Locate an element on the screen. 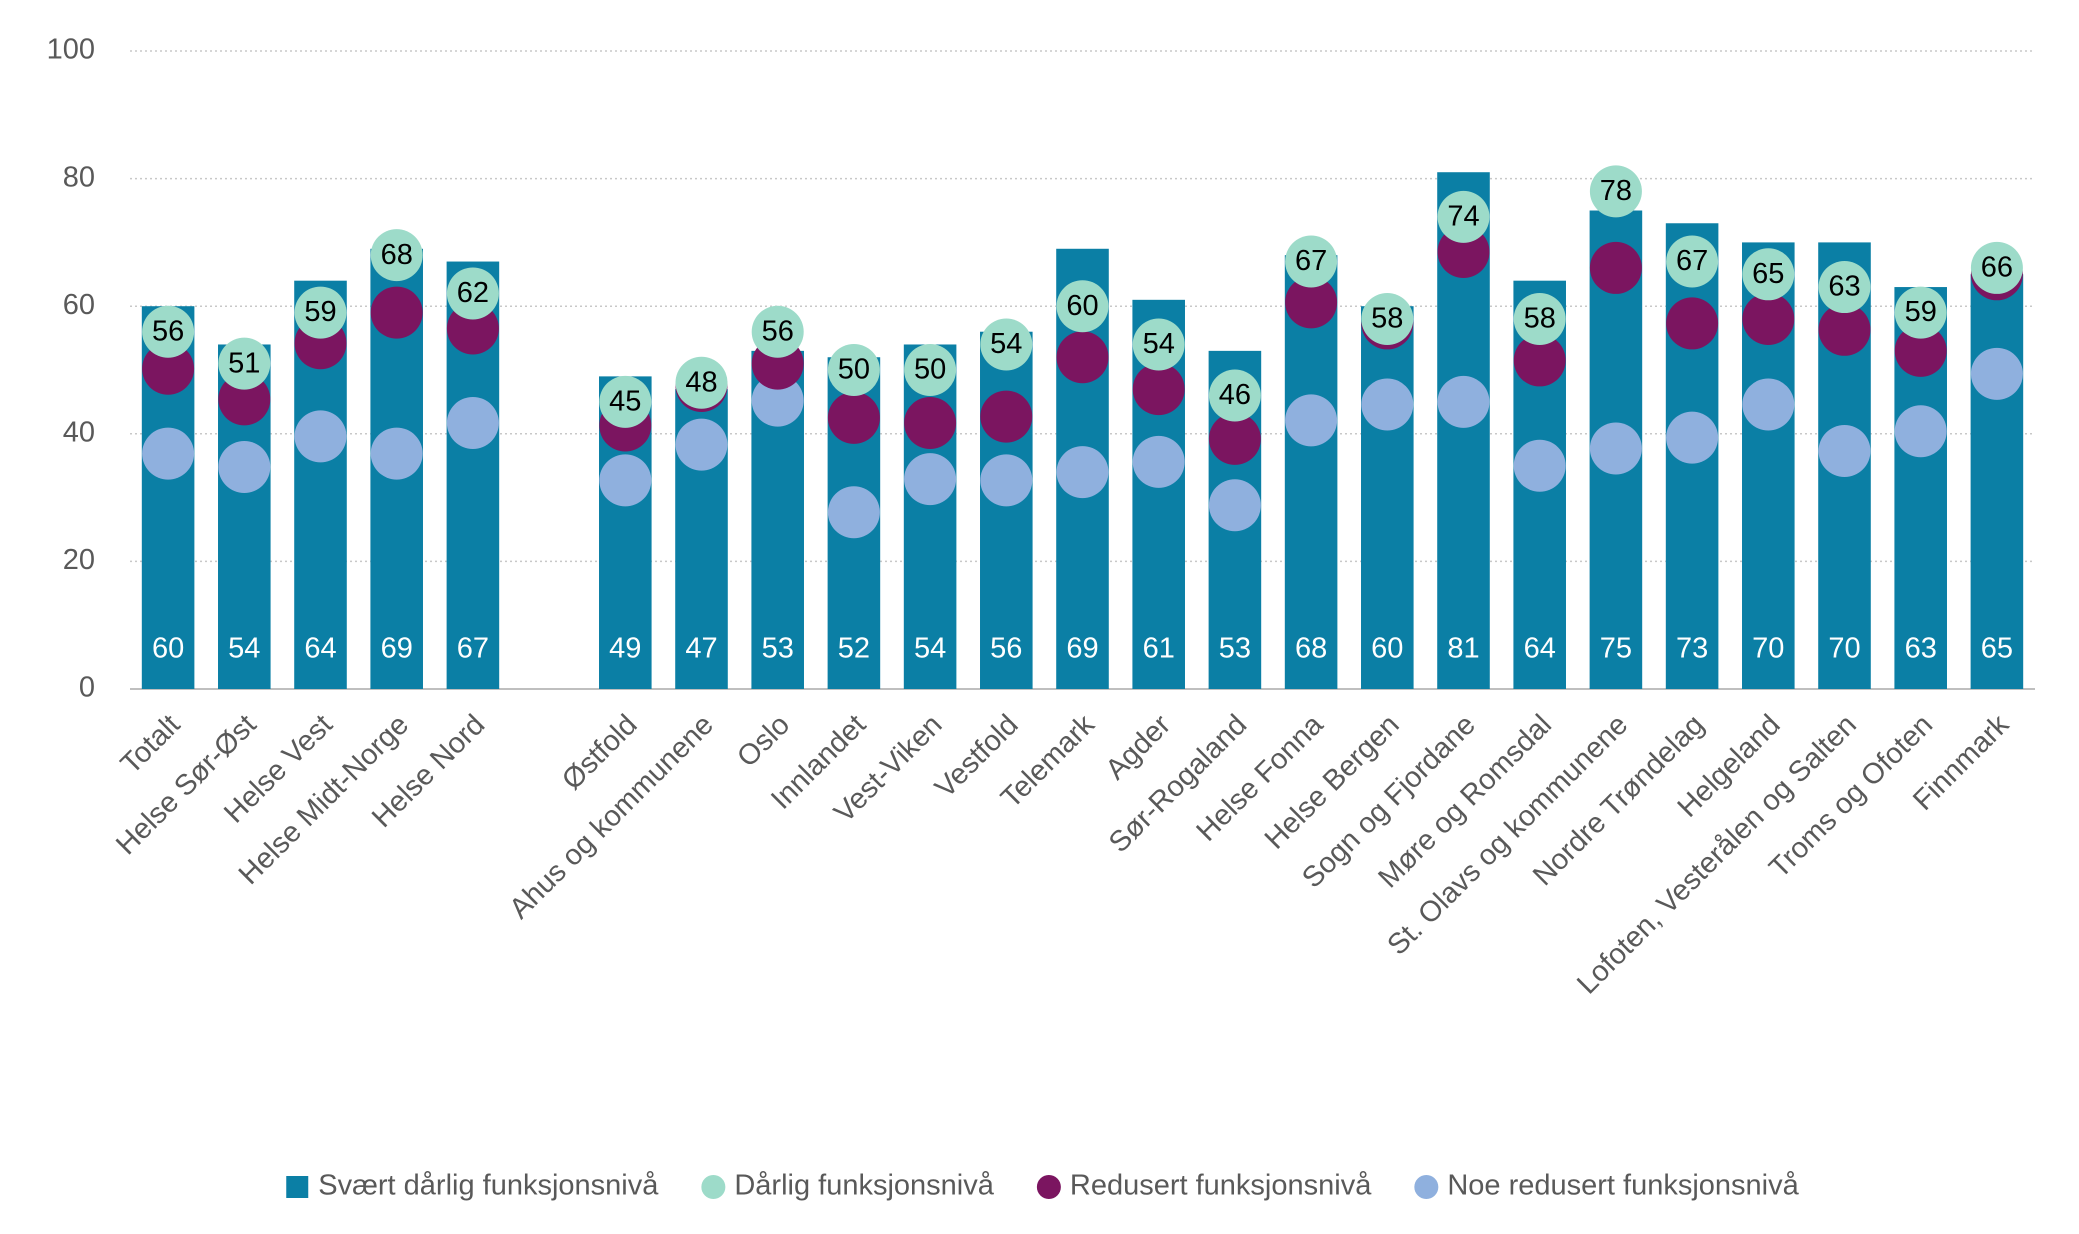 This screenshot has width=2079, height=1234. bar-value-label: 56 is located at coordinates (1006, 649).